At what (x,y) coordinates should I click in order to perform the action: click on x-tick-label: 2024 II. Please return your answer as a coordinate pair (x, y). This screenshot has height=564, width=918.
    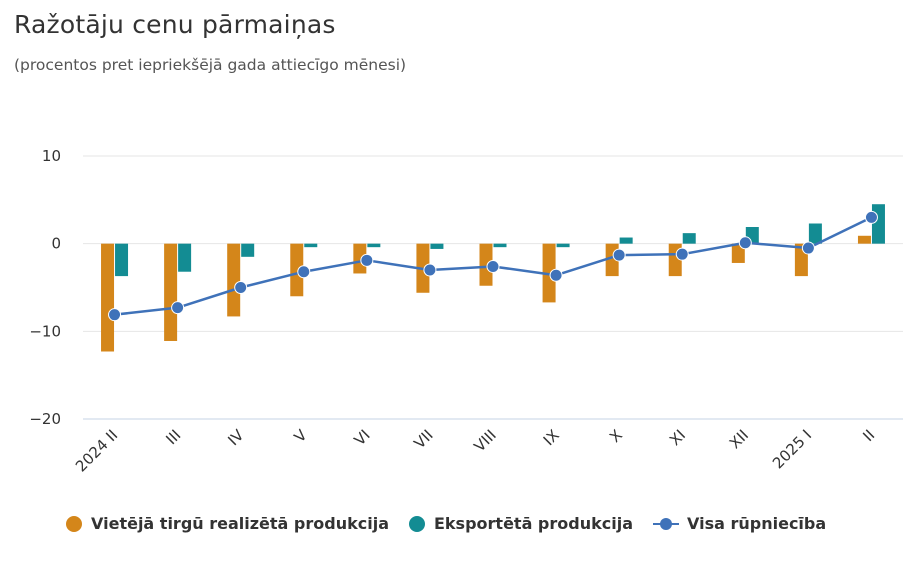
    Looking at the image, I should click on (96, 450).